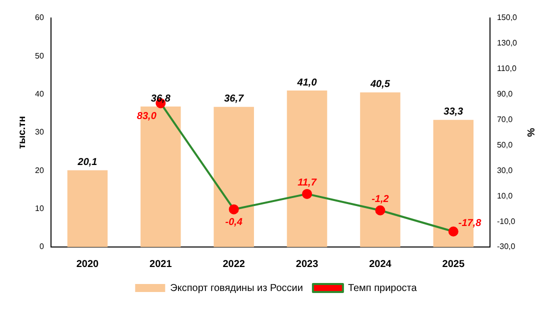 The width and height of the screenshot is (554, 311). Describe the element at coordinates (39, 94) in the screenshot. I see `y-tick-label: 40` at that location.